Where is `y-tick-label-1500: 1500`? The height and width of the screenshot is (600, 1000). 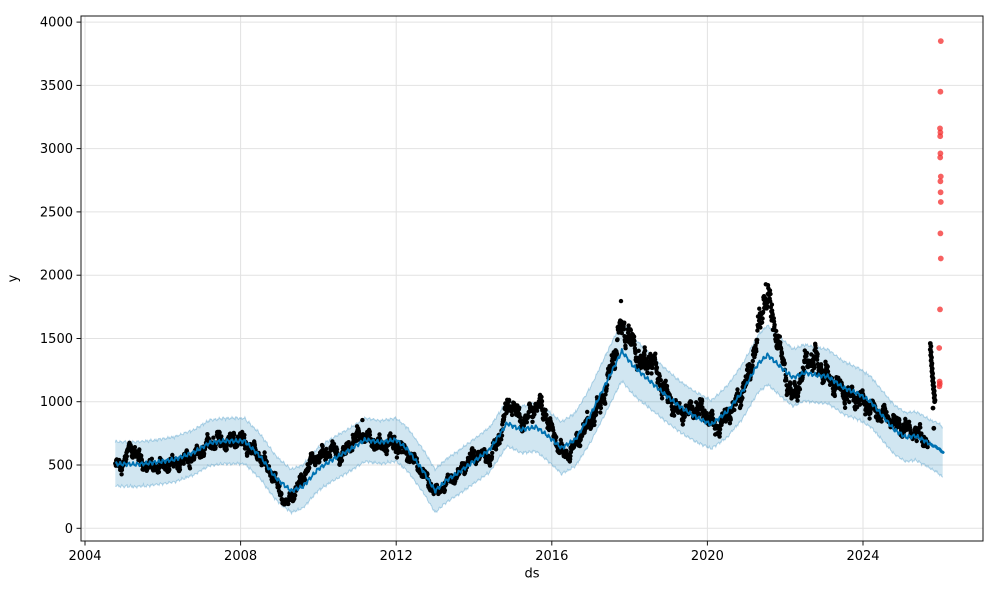 y-tick-label-1500: 1500 is located at coordinates (56, 339).